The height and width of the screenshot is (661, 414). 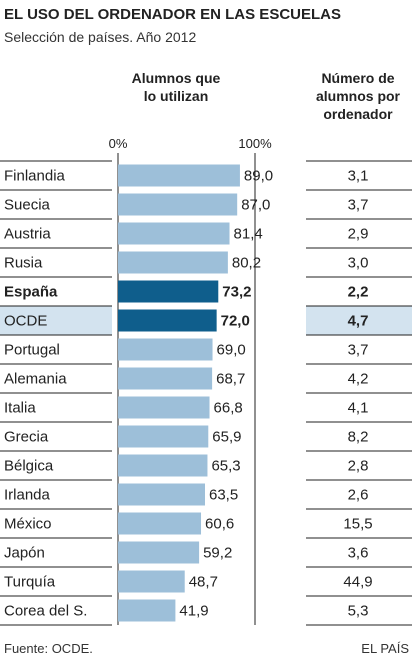 What do you see at coordinates (48, 648) in the screenshot?
I see `footer-source: Fuente: OCDE.` at bounding box center [48, 648].